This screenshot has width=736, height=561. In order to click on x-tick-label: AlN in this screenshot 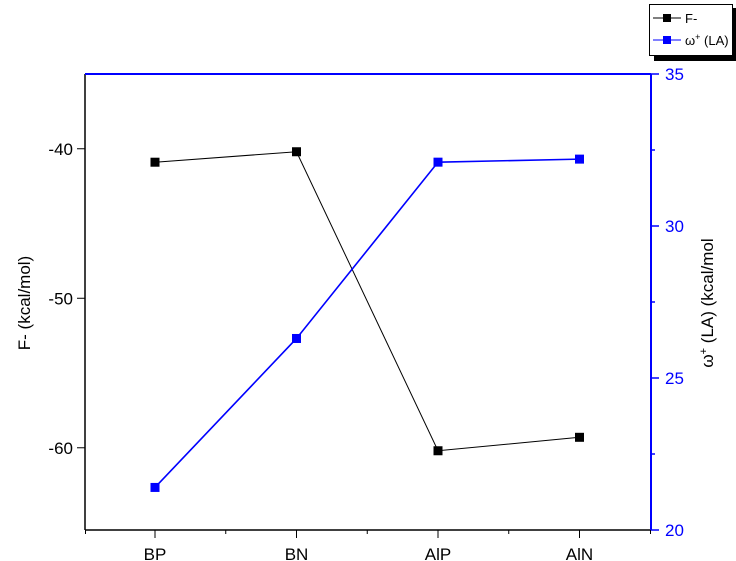, I will do `click(579, 553)`.